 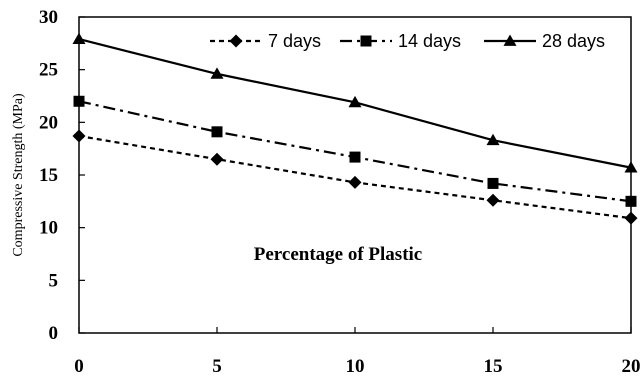 What do you see at coordinates (48, 122) in the screenshot?
I see `y-tick-label: 20` at bounding box center [48, 122].